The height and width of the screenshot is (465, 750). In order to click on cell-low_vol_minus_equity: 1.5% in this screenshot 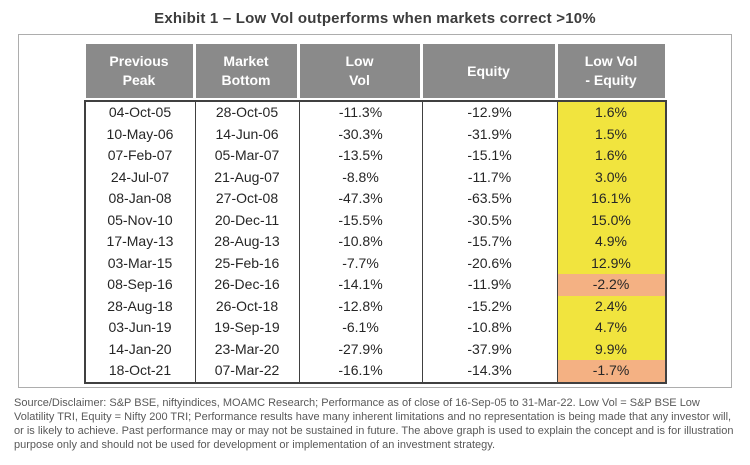, I will do `click(611, 134)`.